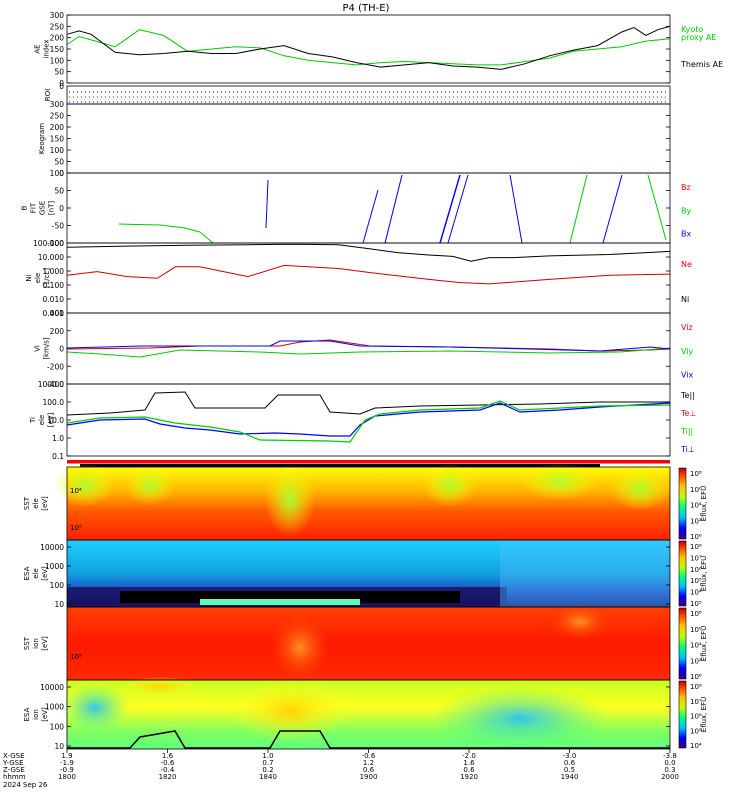 The height and width of the screenshot is (804, 750). Describe the element at coordinates (76, 657) in the screenshot. I see `sst_ion-tick-a: 10⁵` at that location.